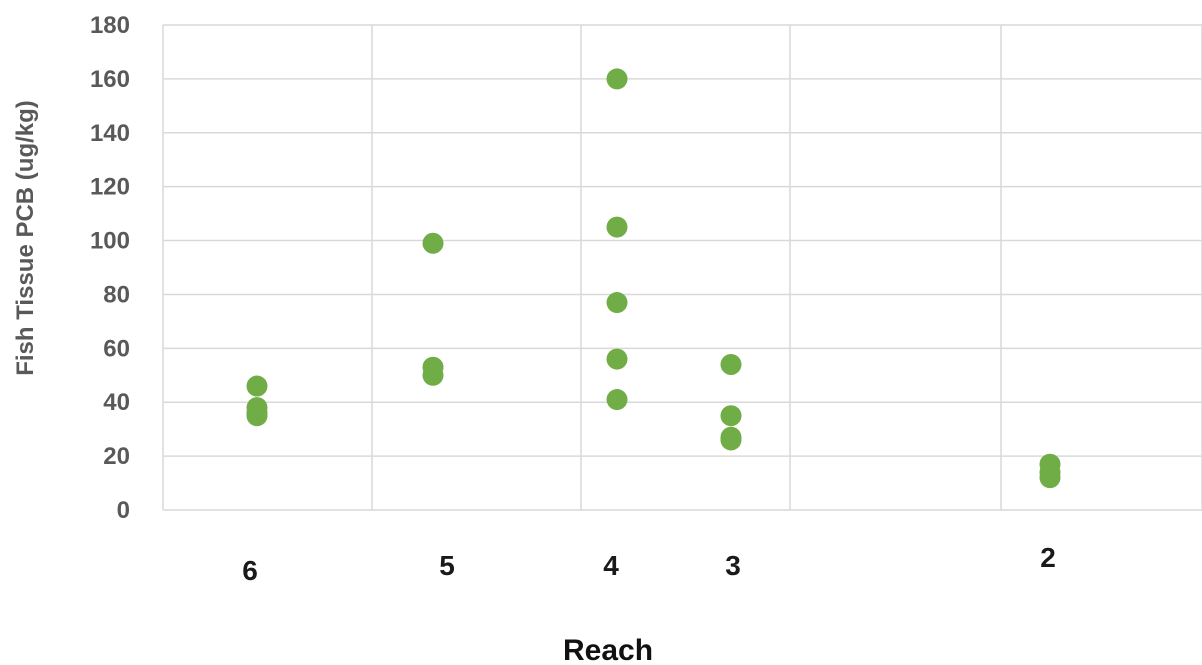 This screenshot has width=1202, height=665. Describe the element at coordinates (123, 510) in the screenshot. I see `y-tick-label: 0` at that location.